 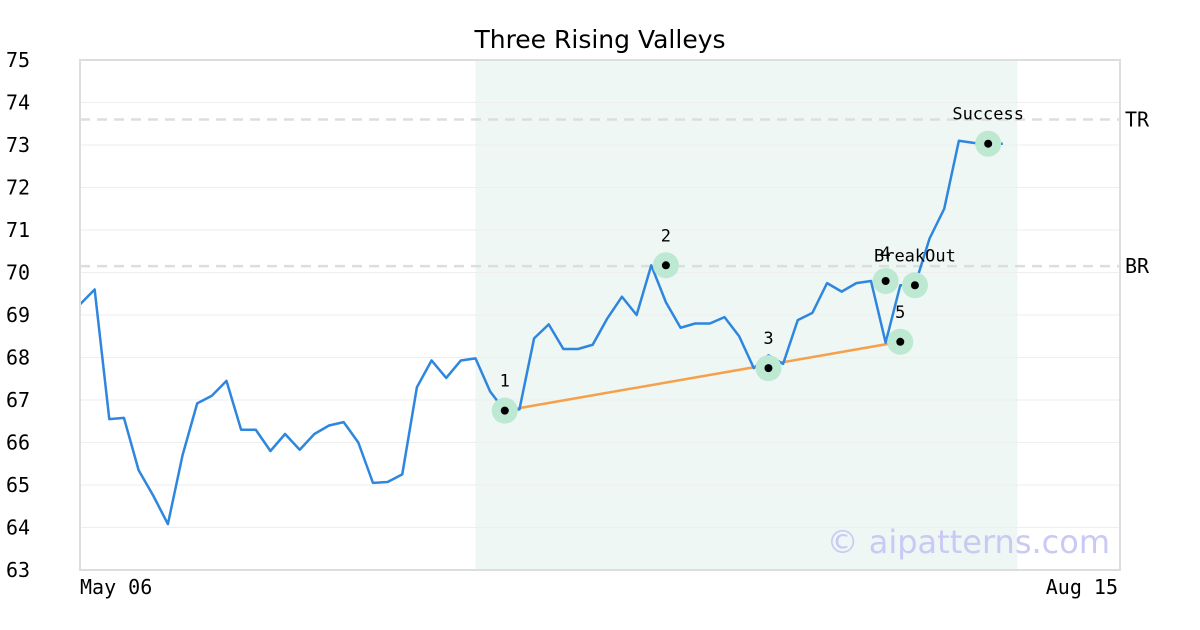 What do you see at coordinates (18, 230) in the screenshot?
I see `y-tick-label: 71` at bounding box center [18, 230].